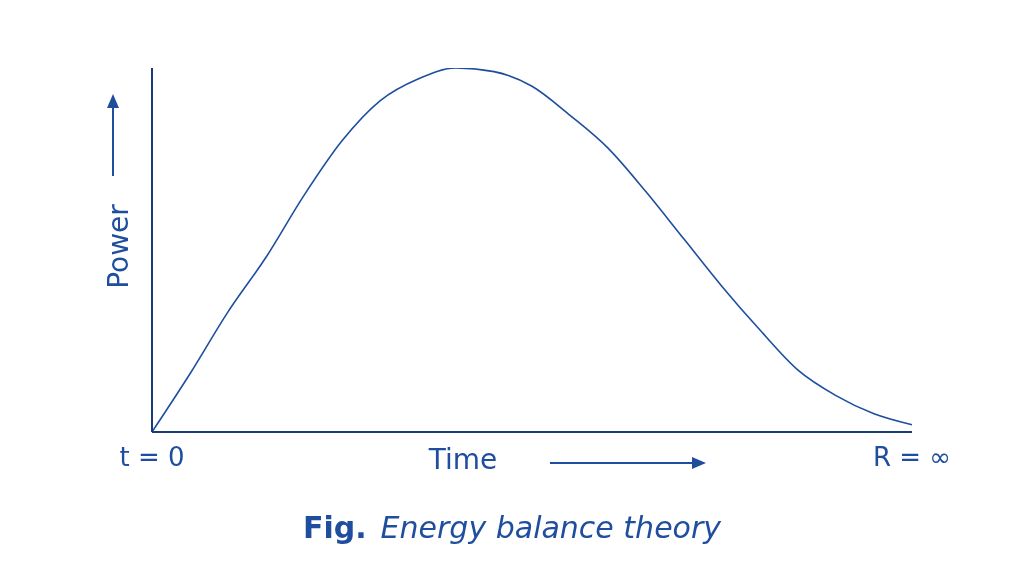 The height and width of the screenshot is (576, 1024). What do you see at coordinates (463, 459) in the screenshot?
I see `x-axis-title: Time` at bounding box center [463, 459].